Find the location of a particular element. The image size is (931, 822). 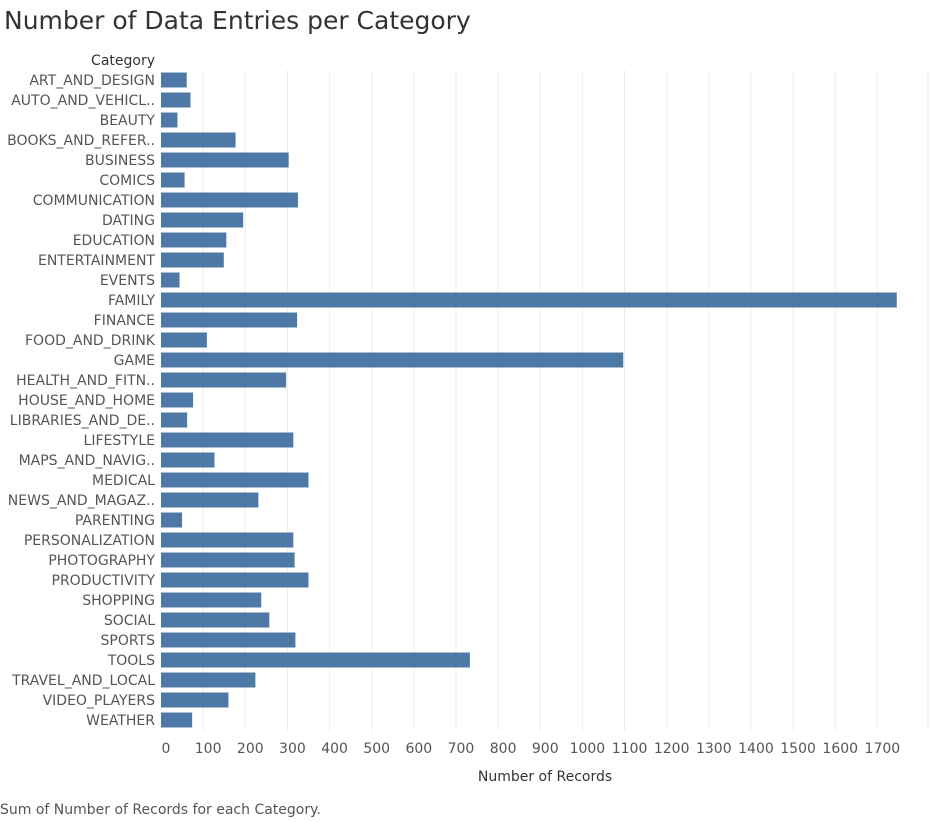

x-tick-label: 1400 is located at coordinates (756, 749).